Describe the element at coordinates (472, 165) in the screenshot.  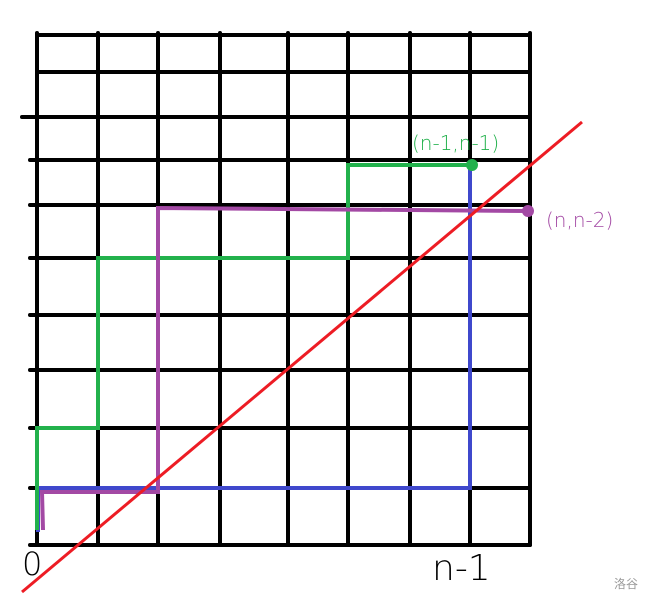
I see `green-endpoint` at that location.